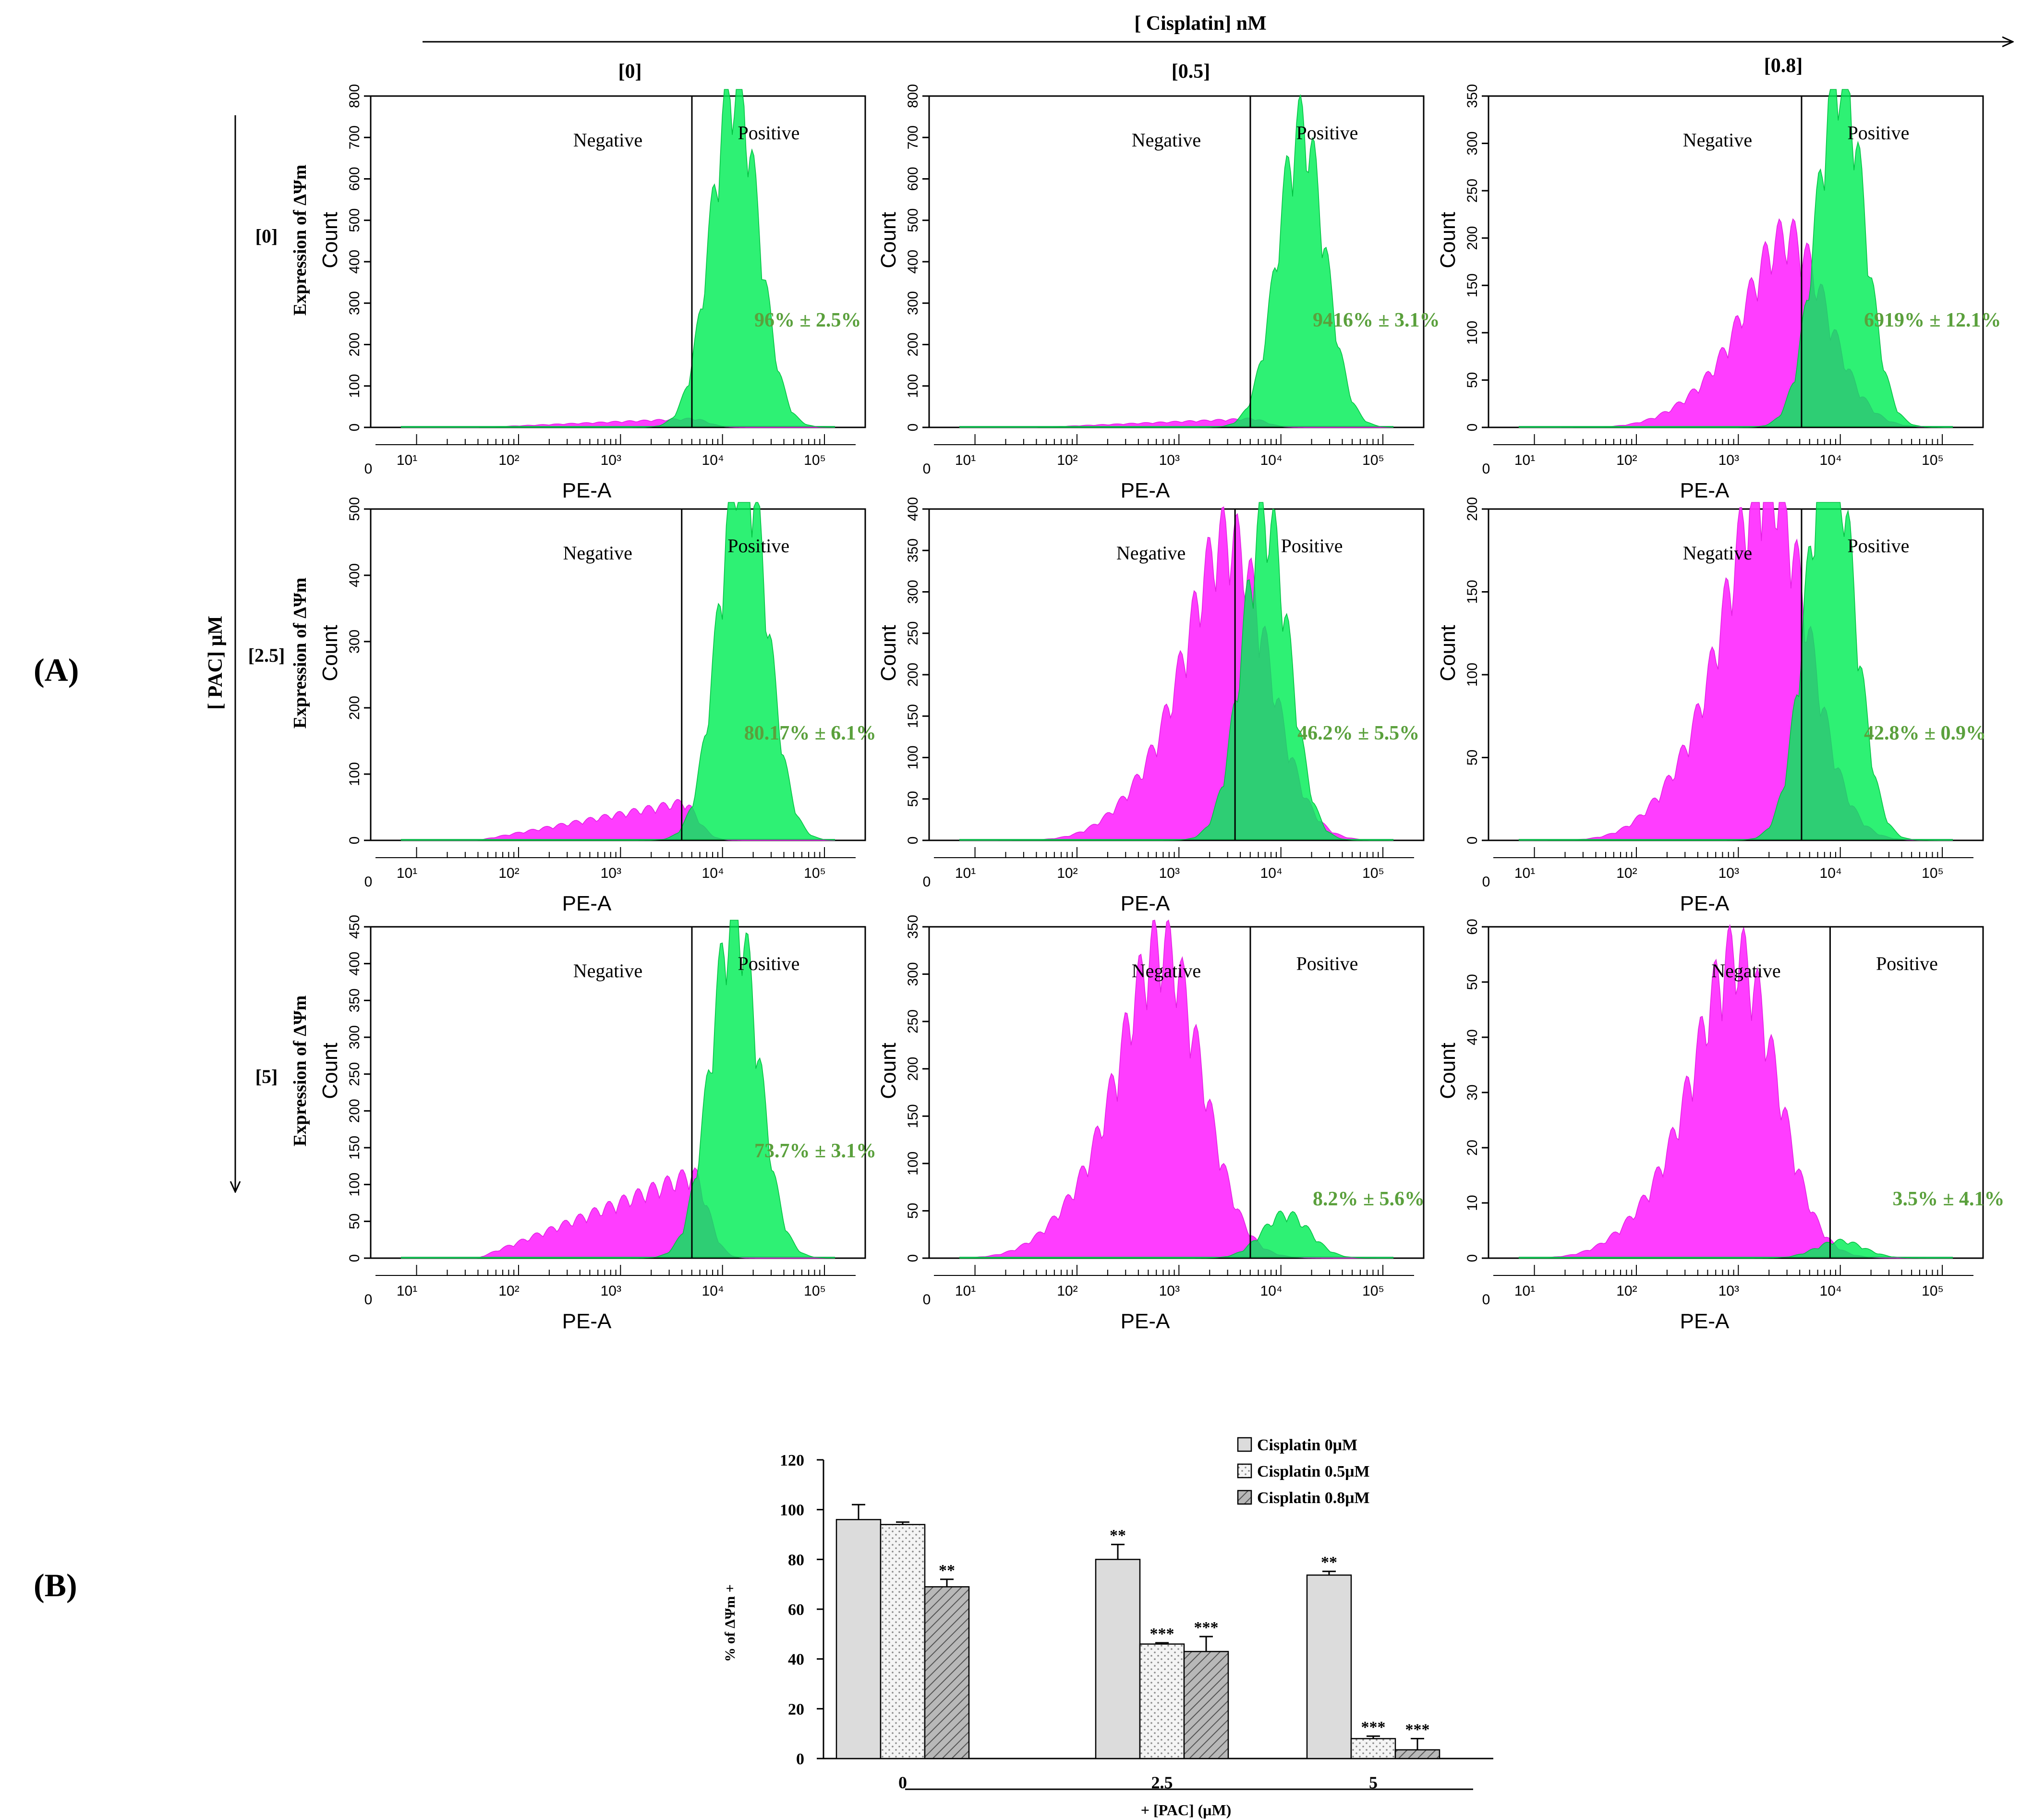 This screenshot has width=2033, height=1820. What do you see at coordinates (1200, 23) in the screenshot?
I see `cisplatin-axis-label: [ Cisplatin] nM` at bounding box center [1200, 23].